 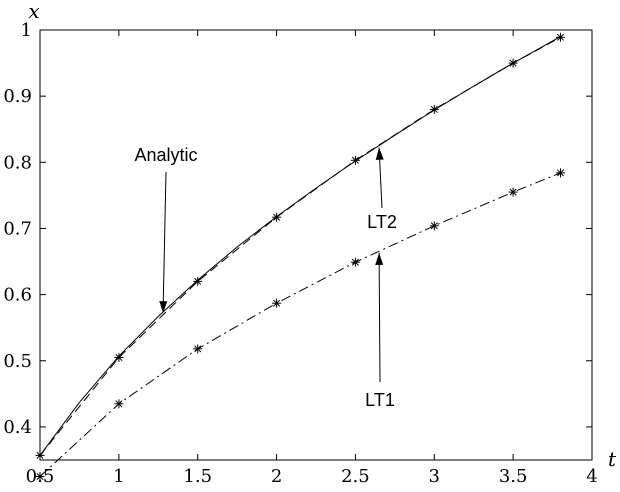 What do you see at coordinates (197, 476) in the screenshot?
I see `x-tick-label: 1.5` at bounding box center [197, 476].